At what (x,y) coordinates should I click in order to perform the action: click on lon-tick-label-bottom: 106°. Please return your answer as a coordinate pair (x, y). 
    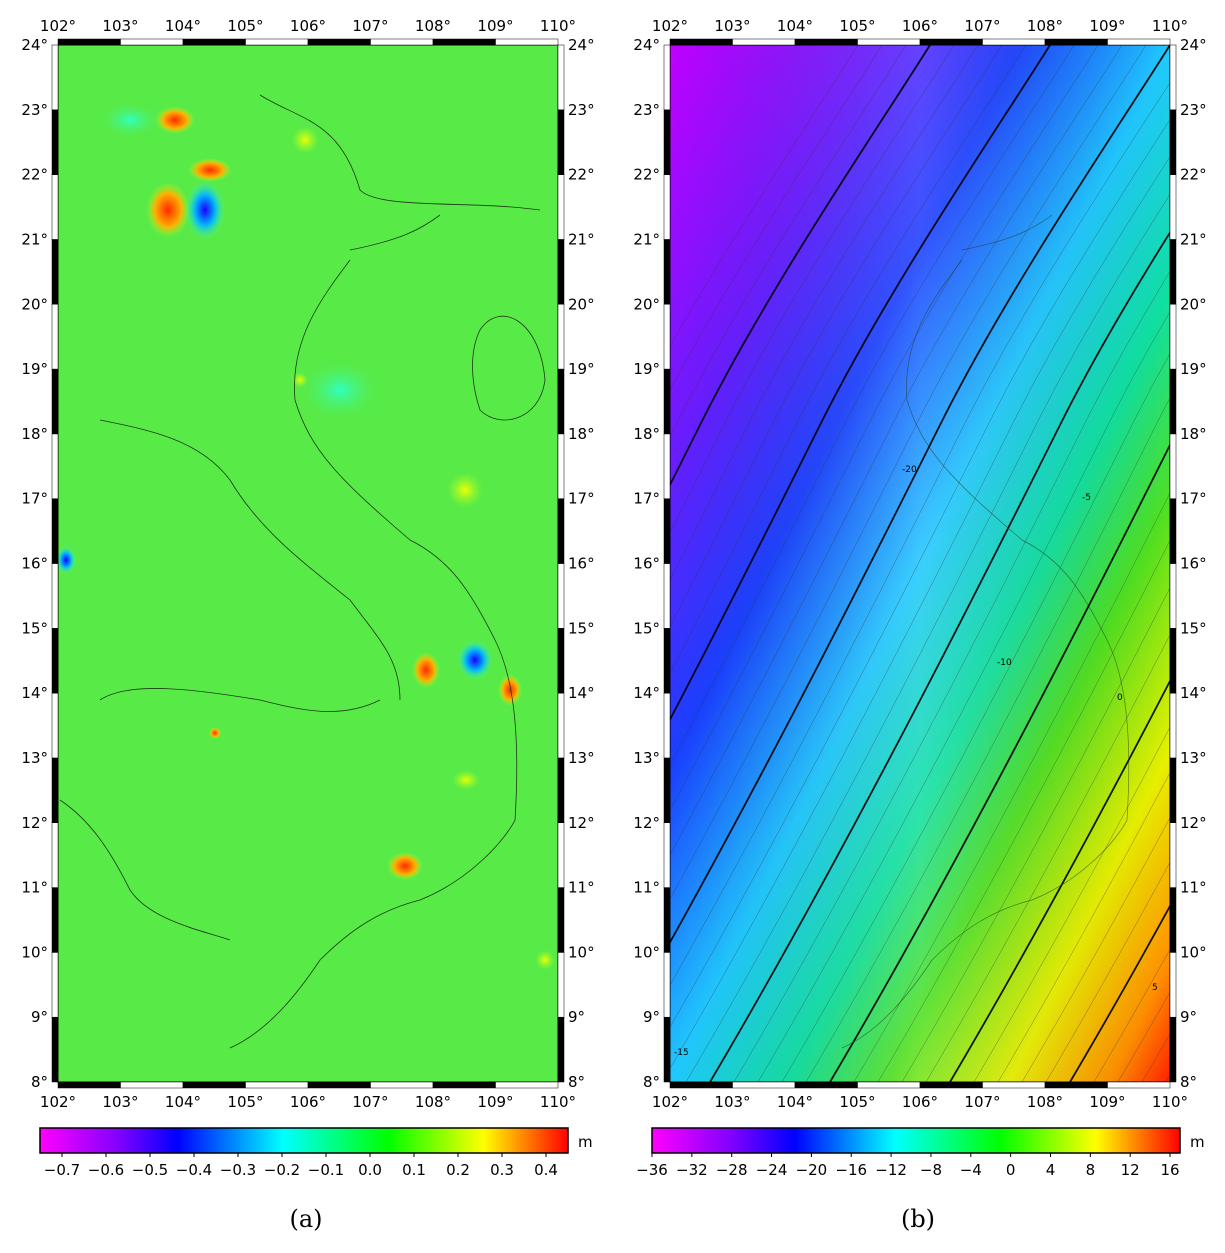
    Looking at the image, I should click on (308, 1102).